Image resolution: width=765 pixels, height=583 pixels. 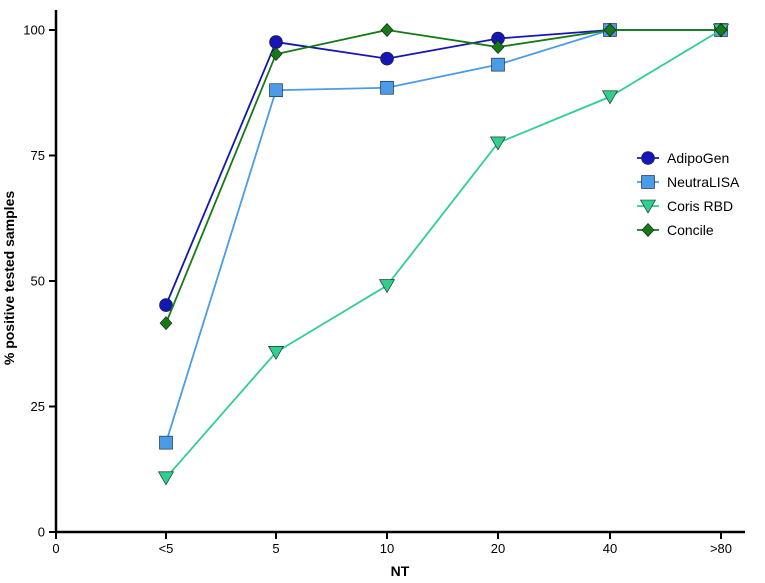 What do you see at coordinates (275, 548) in the screenshot?
I see `x-tick-label: 5` at bounding box center [275, 548].